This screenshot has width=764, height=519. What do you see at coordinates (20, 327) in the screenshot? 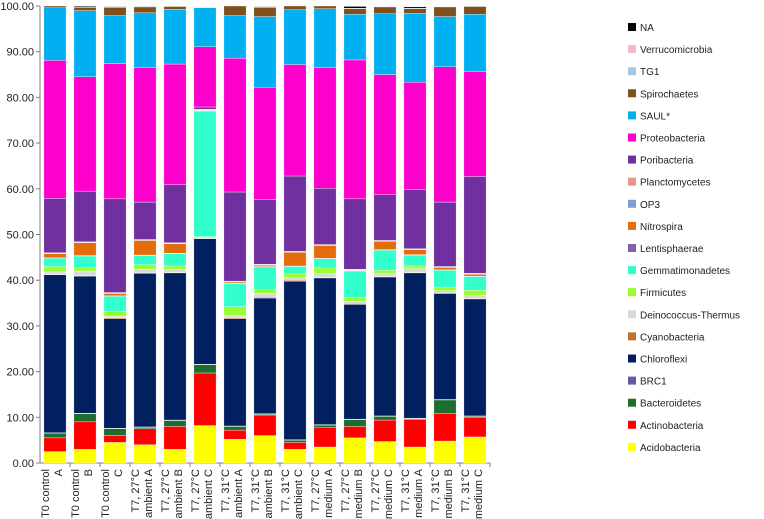
I see `y-tick-label: 30.00` at bounding box center [20, 327].